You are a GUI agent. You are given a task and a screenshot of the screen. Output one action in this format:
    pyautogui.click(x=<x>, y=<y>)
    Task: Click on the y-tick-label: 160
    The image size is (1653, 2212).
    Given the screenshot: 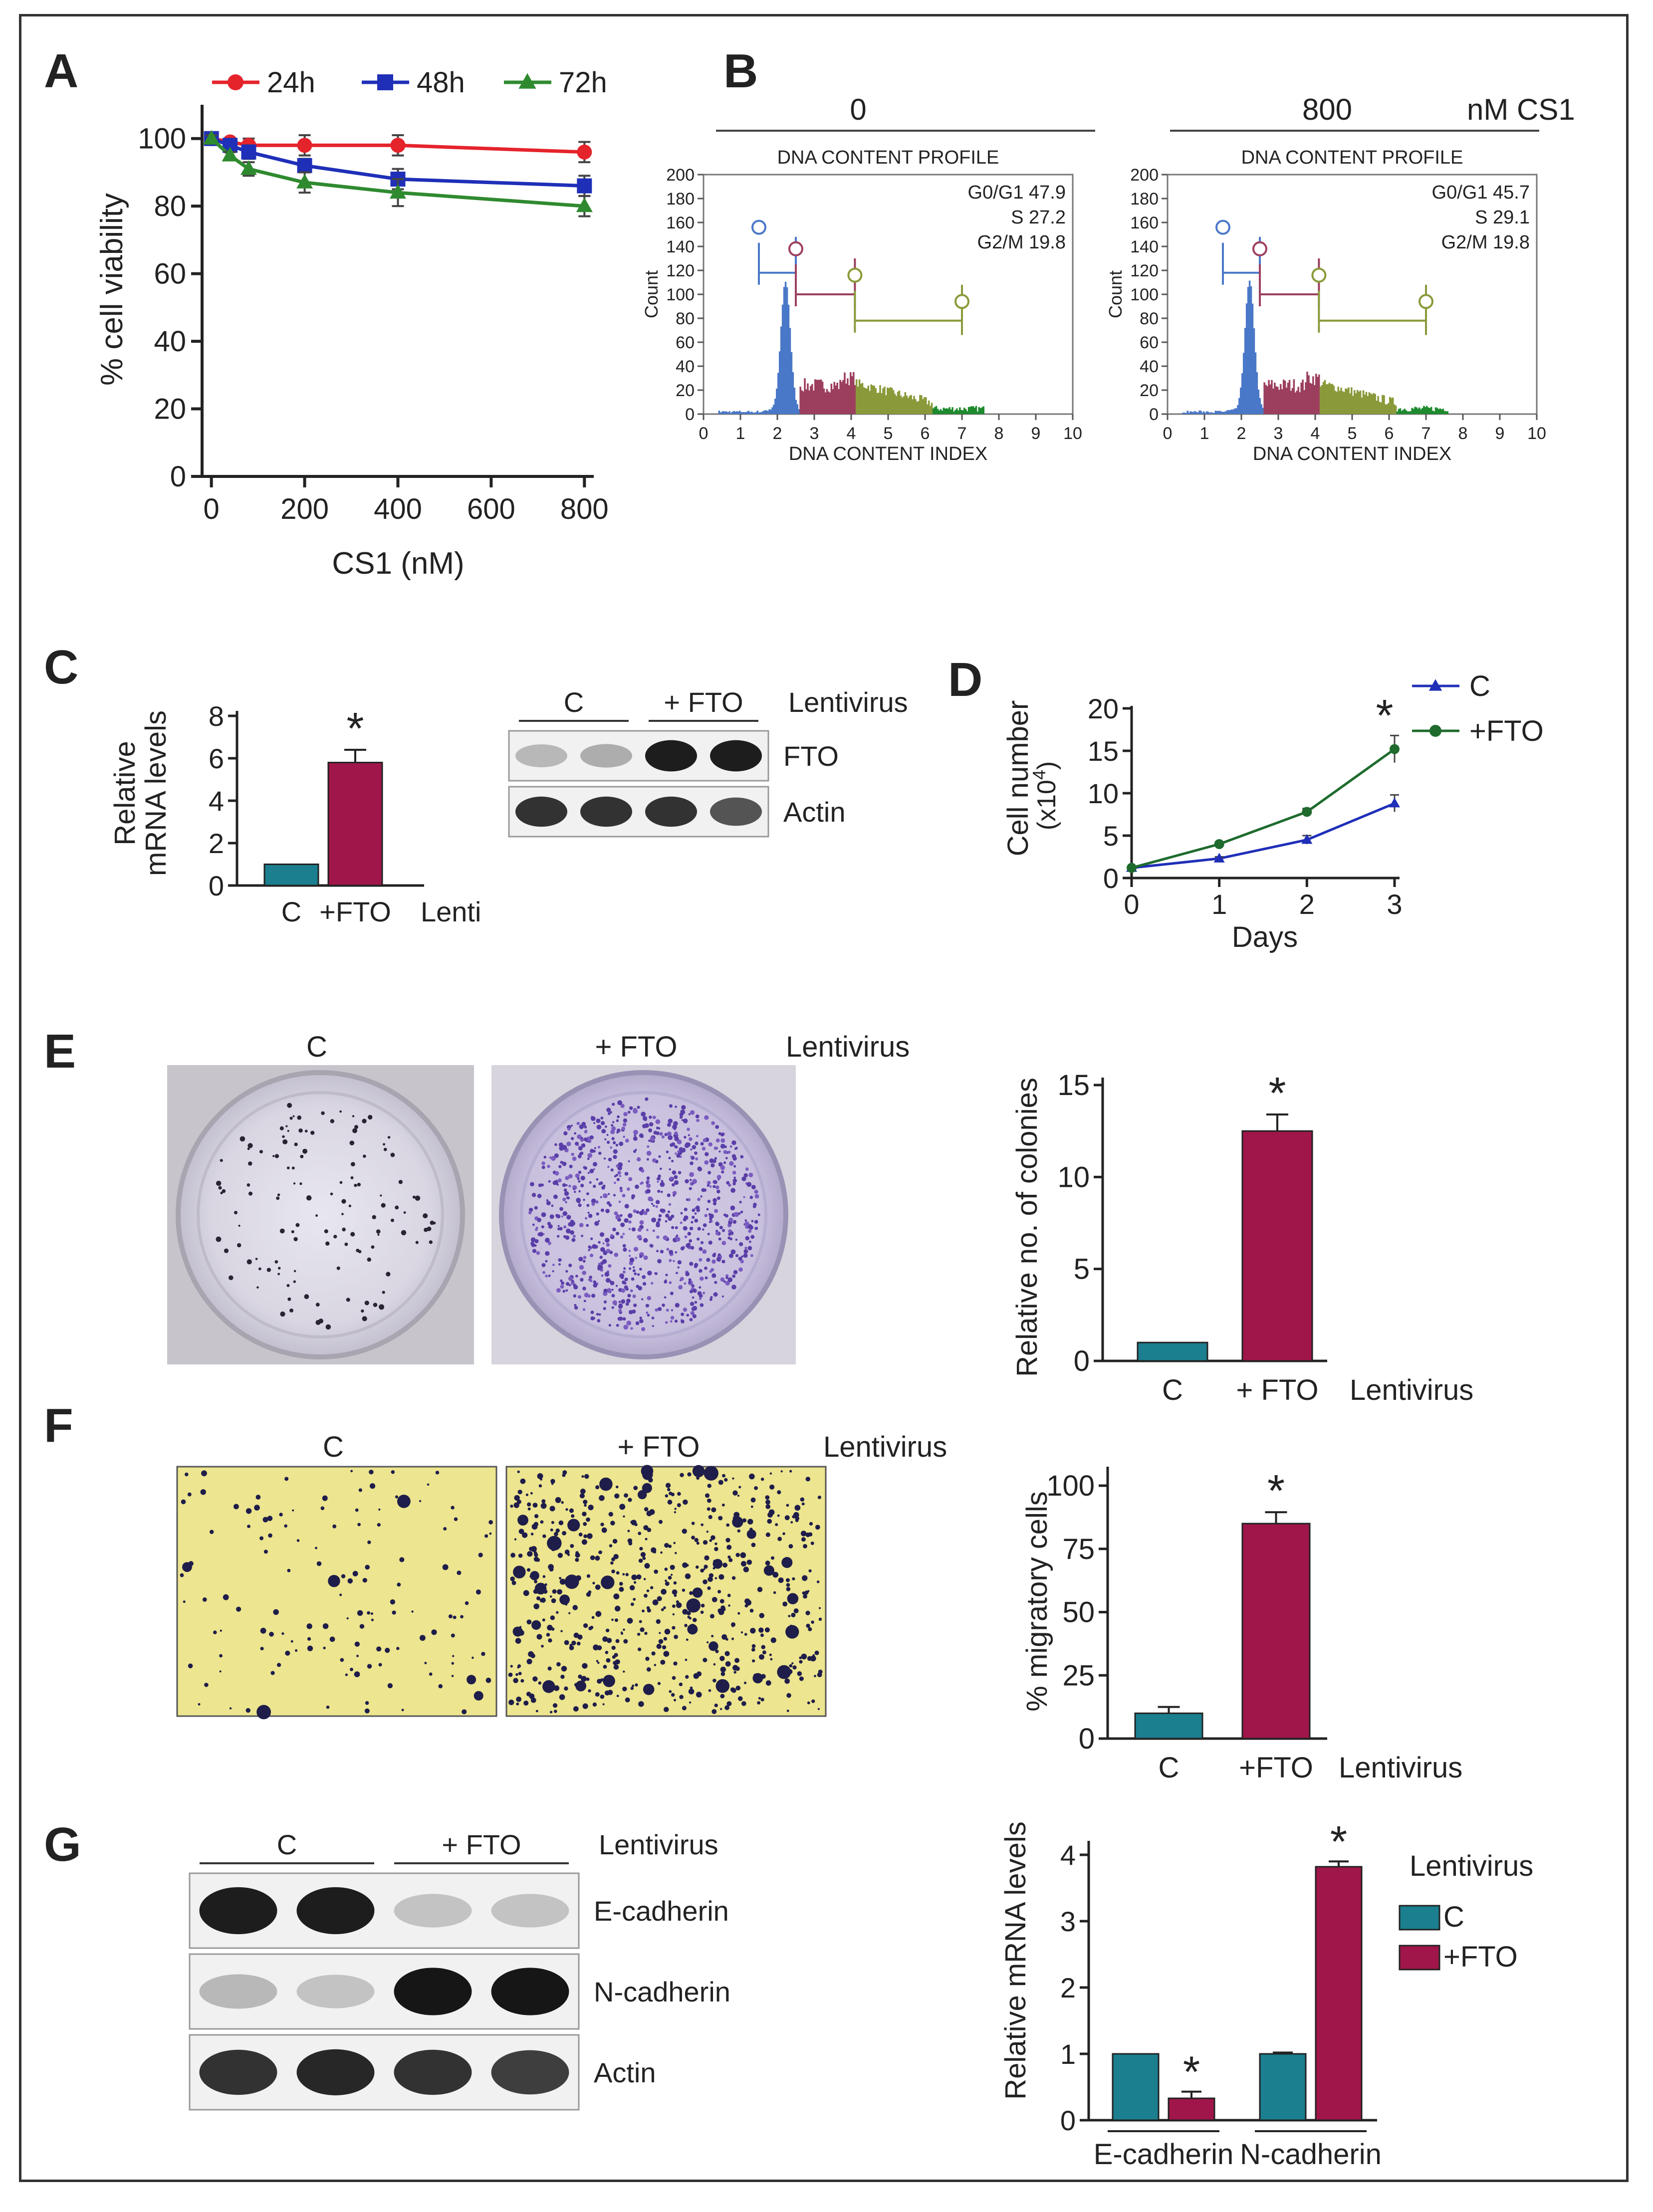 What is the action you would take?
    pyautogui.click(x=680, y=223)
    